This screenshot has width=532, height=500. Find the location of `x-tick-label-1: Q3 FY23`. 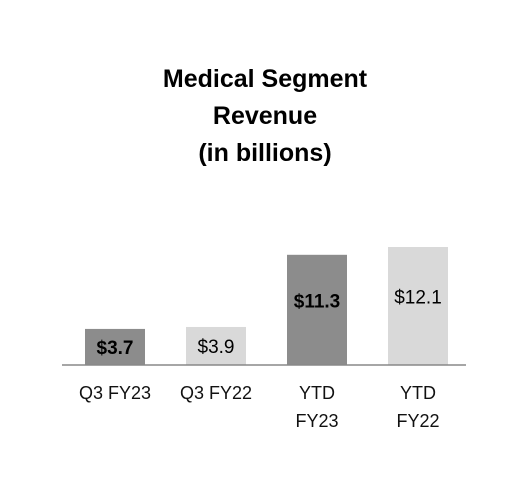

x-tick-label-1: Q3 FY23 is located at coordinates (115, 393).